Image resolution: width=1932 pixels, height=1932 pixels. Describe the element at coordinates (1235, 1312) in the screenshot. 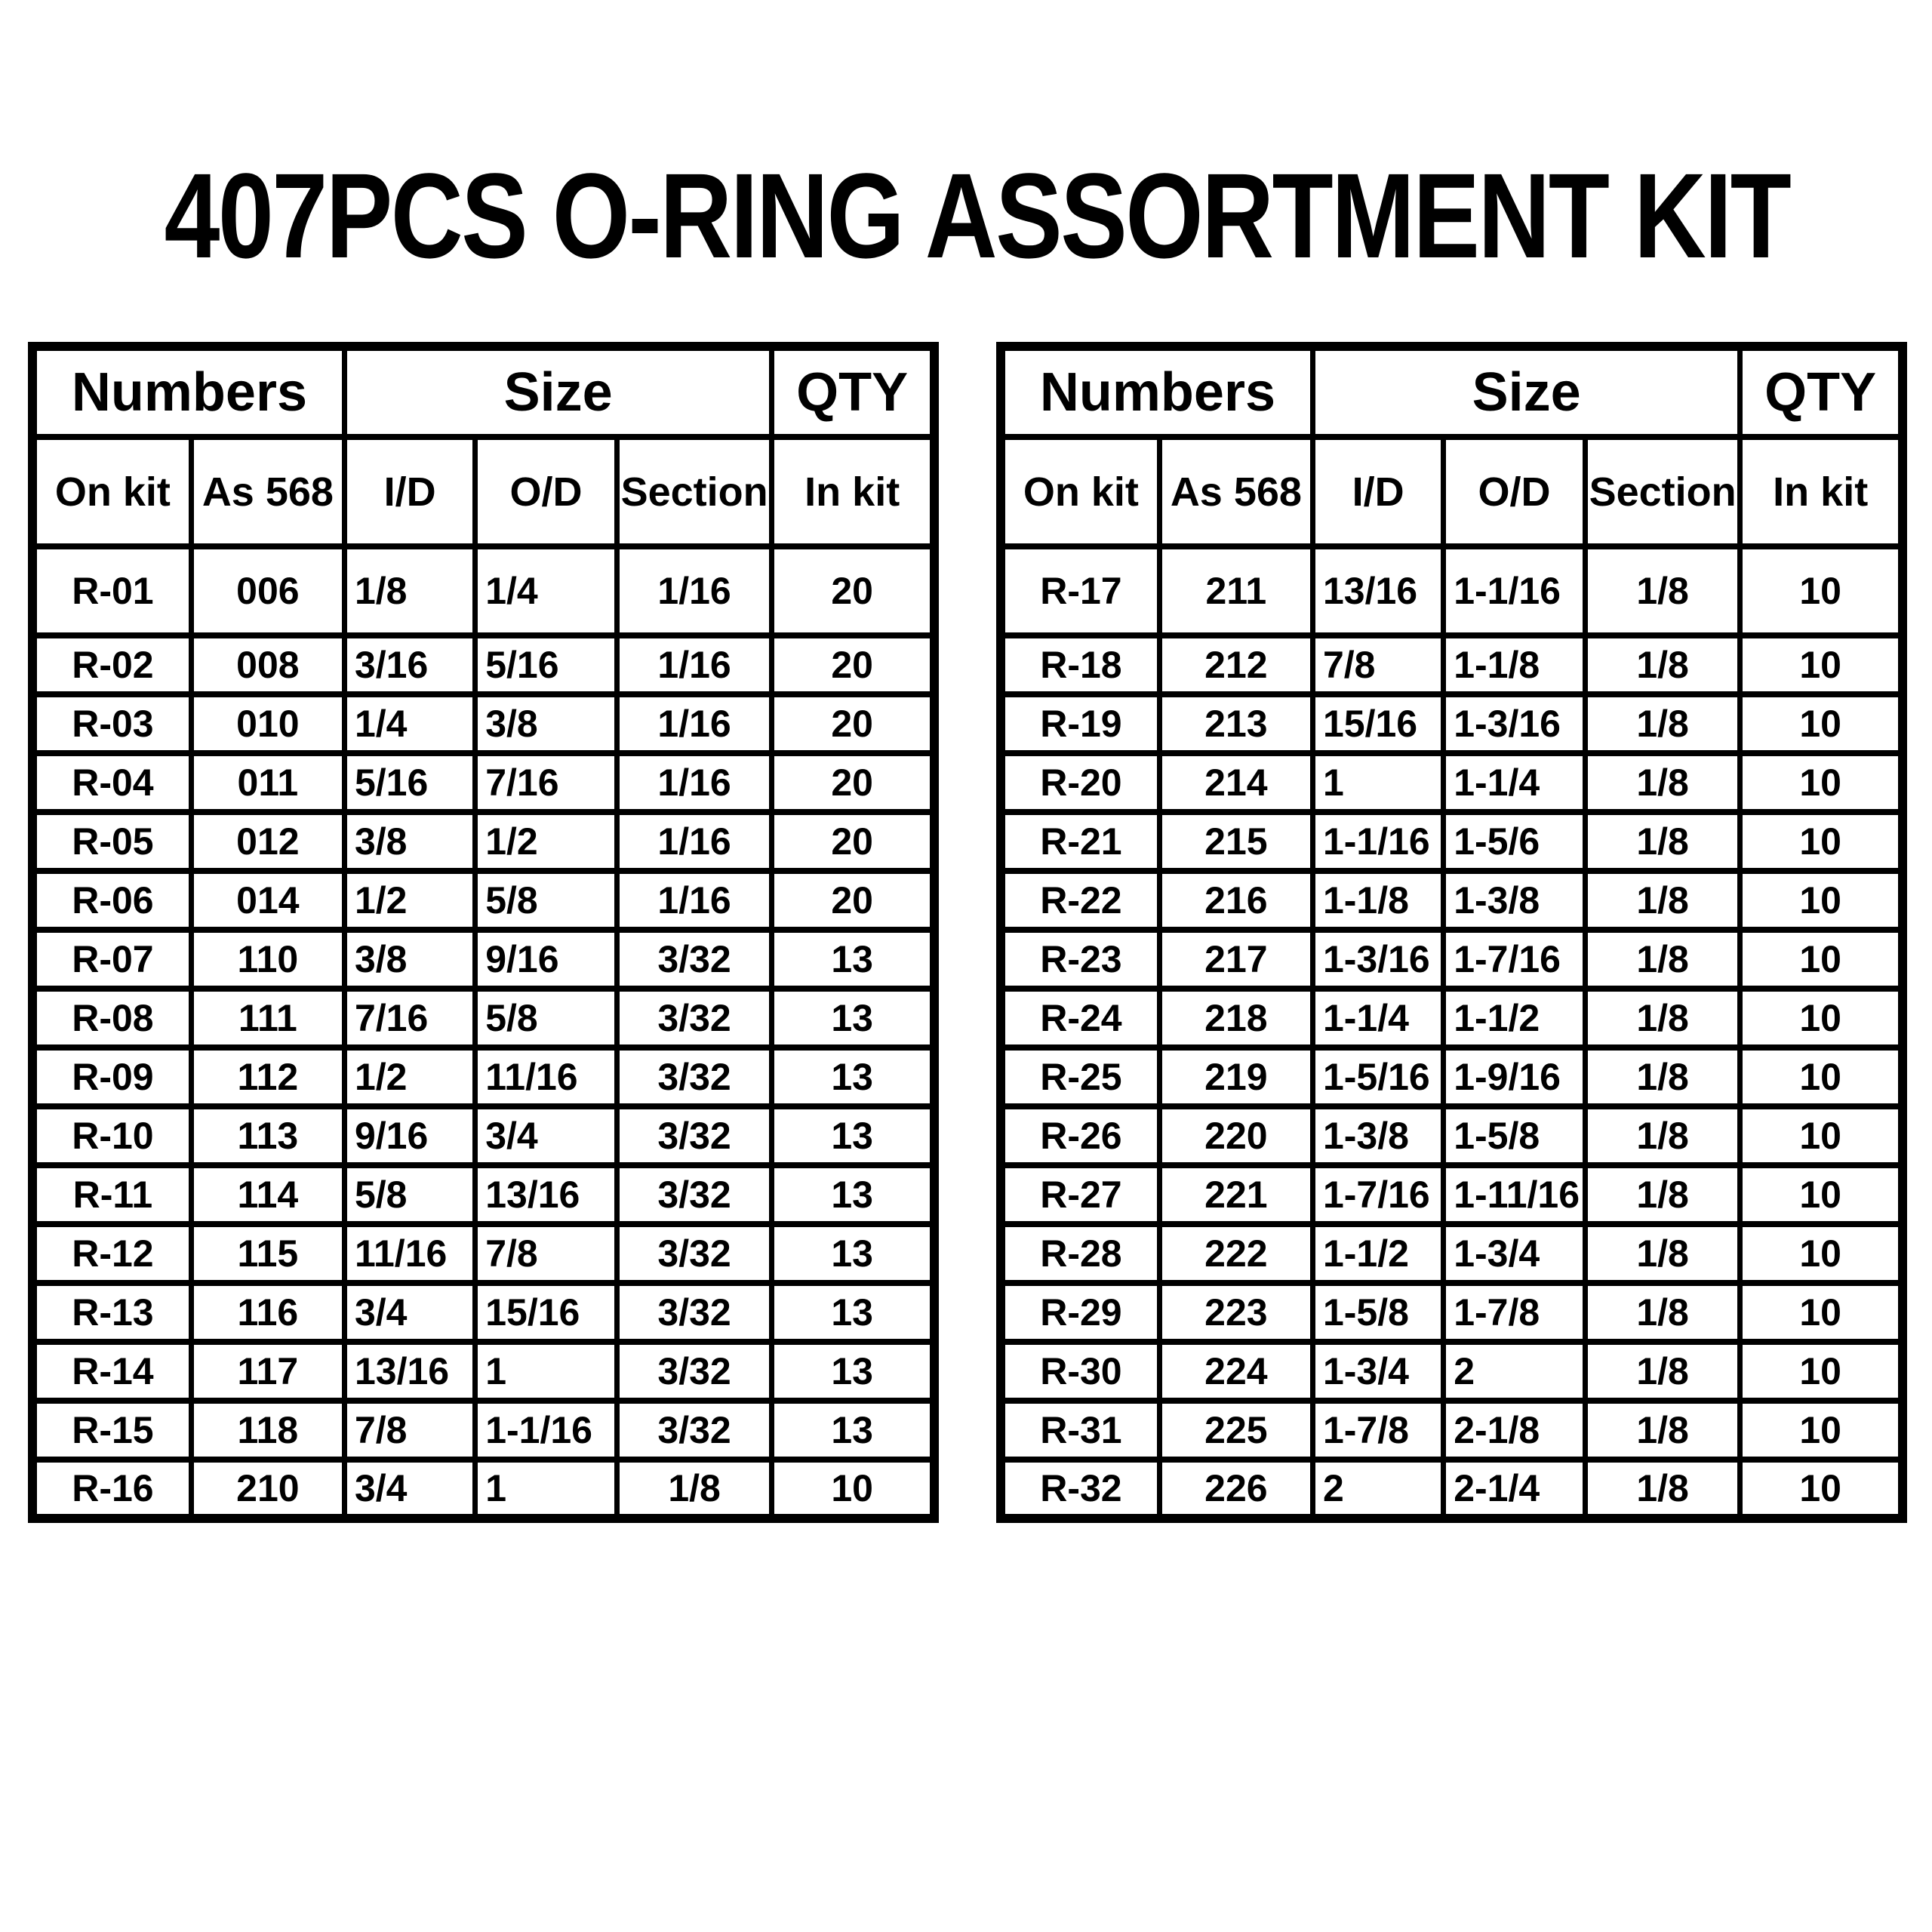

I see `cell-as-568: 223` at that location.